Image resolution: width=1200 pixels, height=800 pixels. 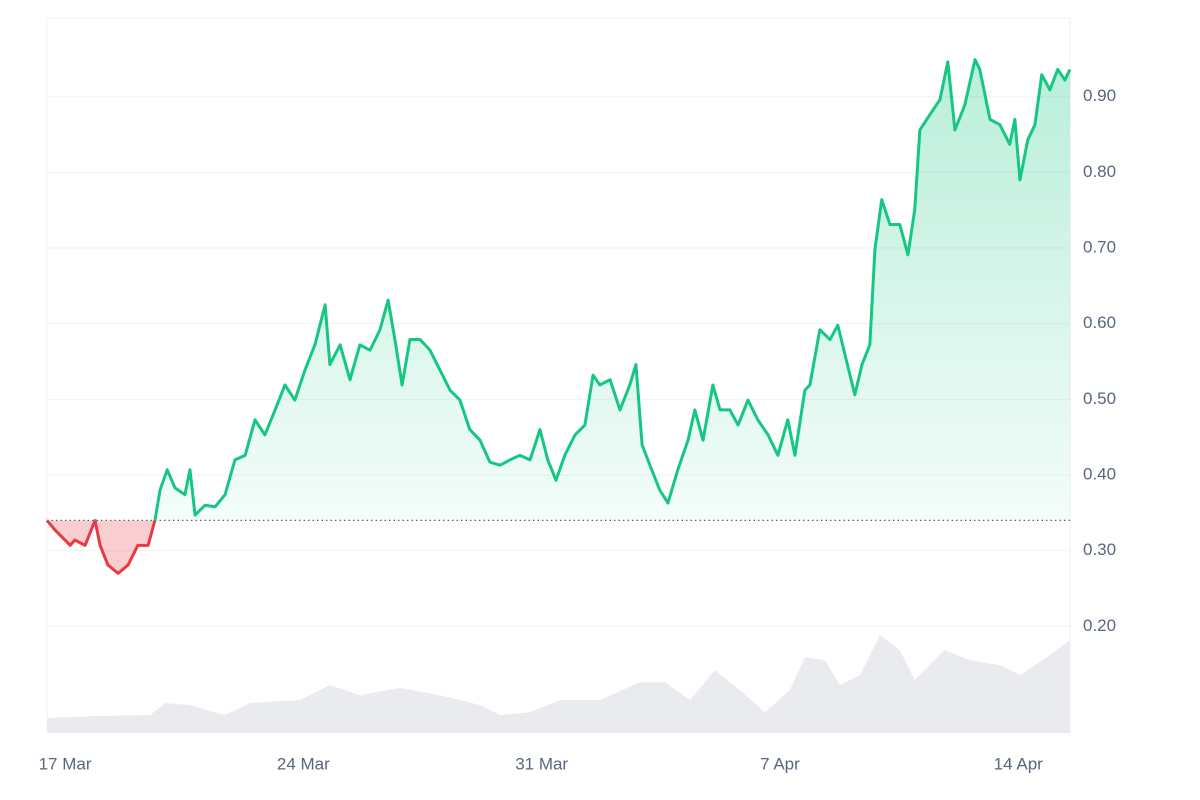 I want to click on x-tick-label: 31 Mar, so click(x=541, y=763).